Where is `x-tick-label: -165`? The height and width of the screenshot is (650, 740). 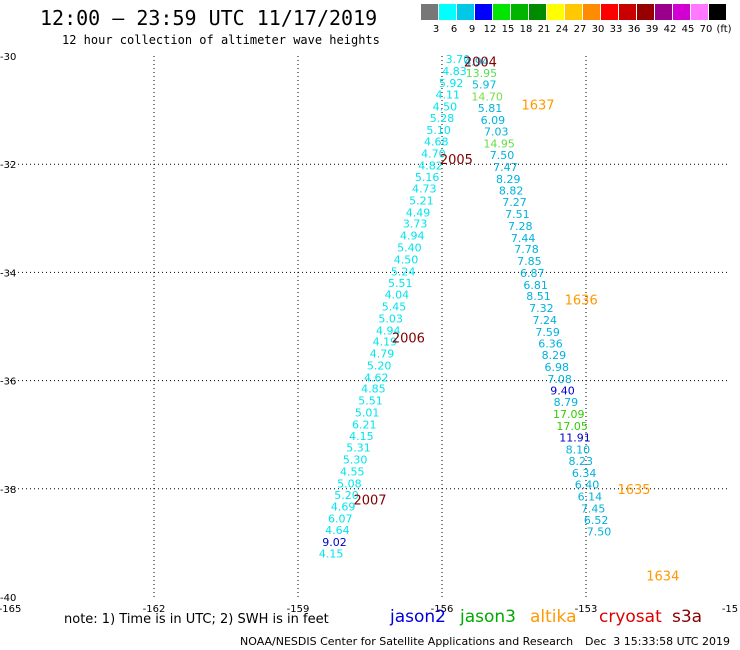 x-tick-label: -165 is located at coordinates (10, 609).